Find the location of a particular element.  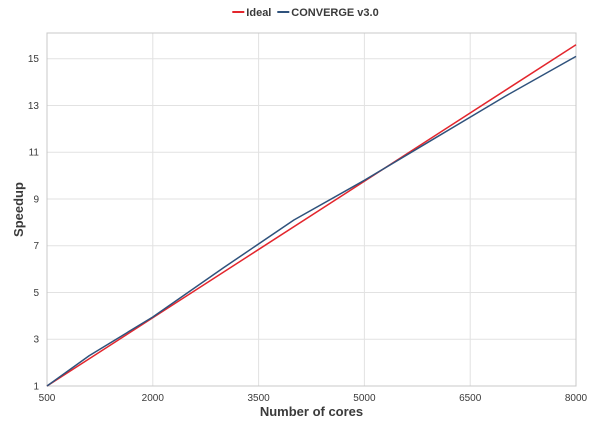

y-tick-label: 1 is located at coordinates (36, 387).